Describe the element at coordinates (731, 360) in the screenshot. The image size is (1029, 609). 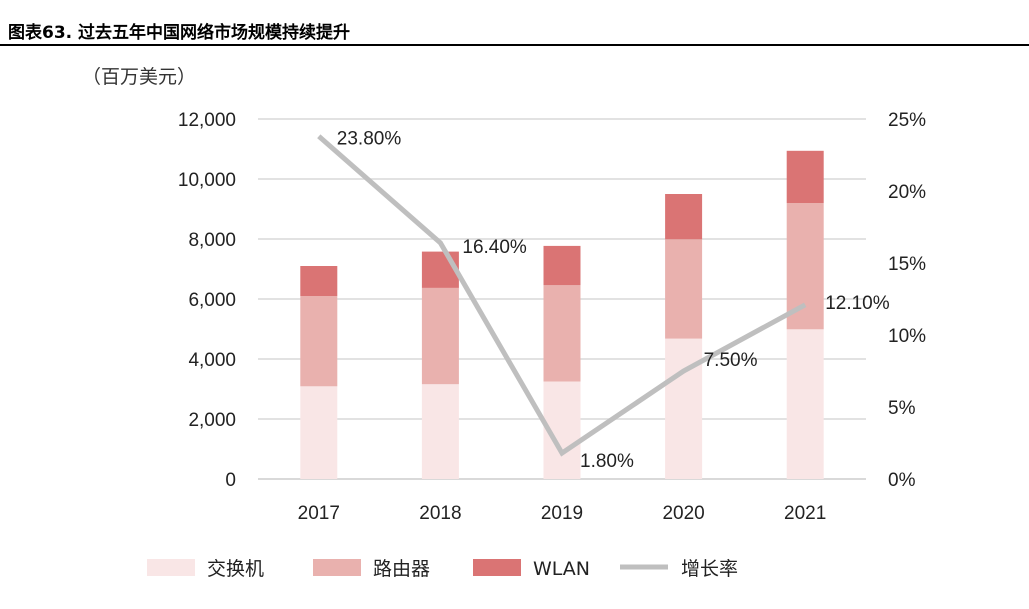
I see `growth-rate-data-label: 7.50%` at that location.